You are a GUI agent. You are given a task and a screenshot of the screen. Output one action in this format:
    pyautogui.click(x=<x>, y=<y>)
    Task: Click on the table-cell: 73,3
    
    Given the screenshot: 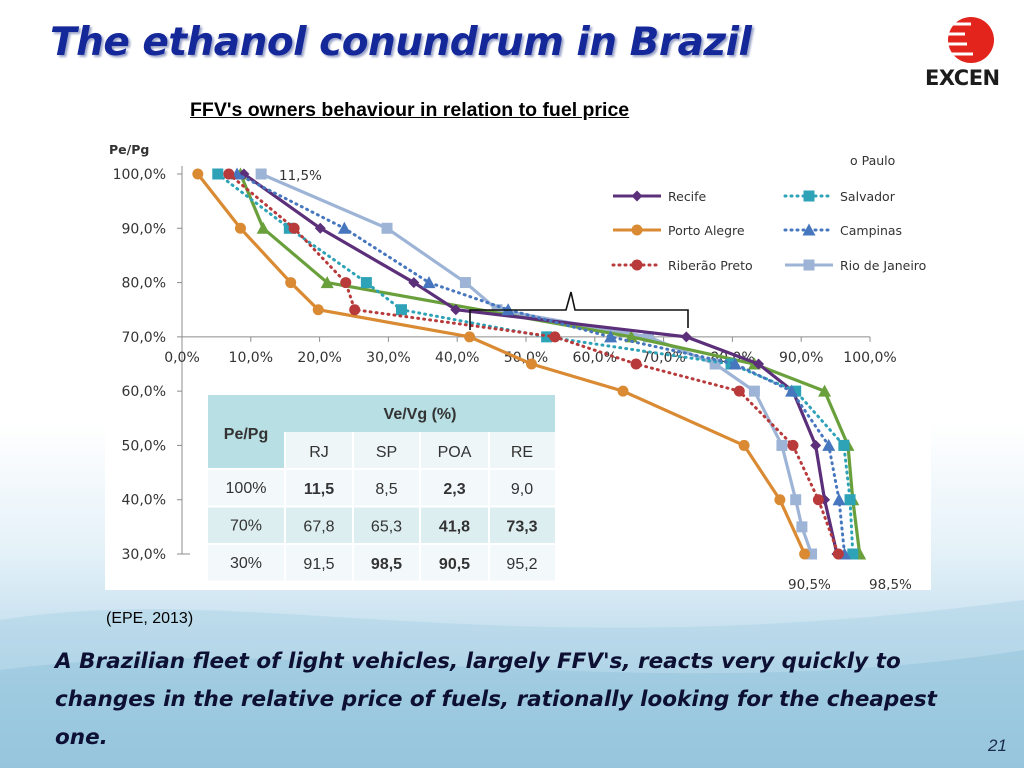 What is the action you would take?
    pyautogui.click(x=521, y=527)
    